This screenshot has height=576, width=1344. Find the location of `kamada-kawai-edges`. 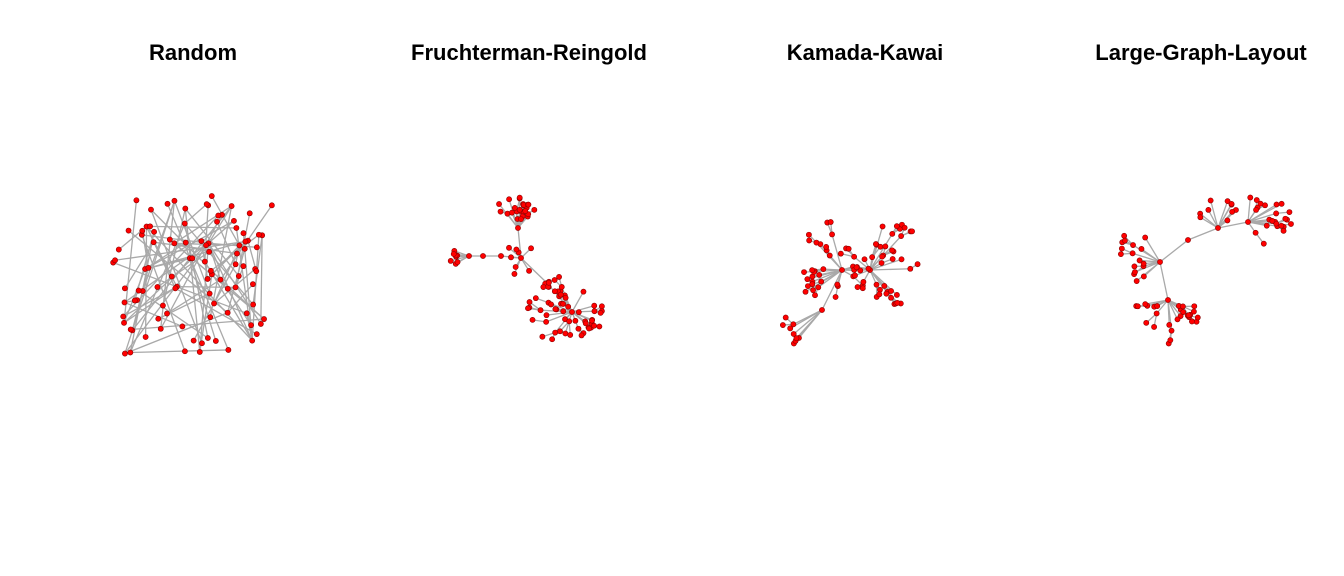

kamada-kawai-edges is located at coordinates (850, 282).